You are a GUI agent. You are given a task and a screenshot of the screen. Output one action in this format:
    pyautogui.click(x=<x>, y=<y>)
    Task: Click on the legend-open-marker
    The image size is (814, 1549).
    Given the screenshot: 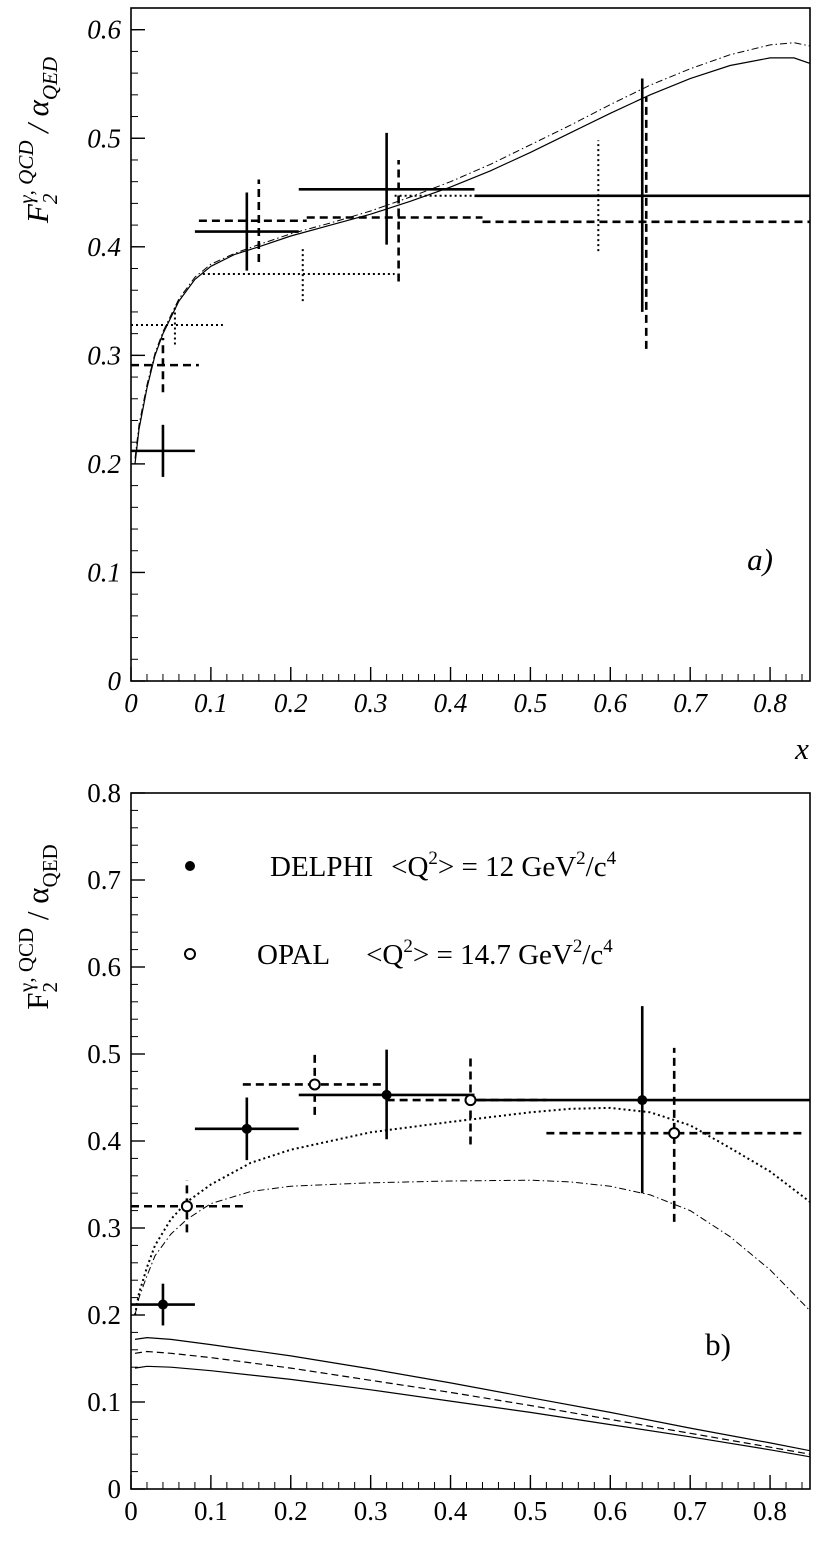 What is the action you would take?
    pyautogui.click(x=190, y=954)
    